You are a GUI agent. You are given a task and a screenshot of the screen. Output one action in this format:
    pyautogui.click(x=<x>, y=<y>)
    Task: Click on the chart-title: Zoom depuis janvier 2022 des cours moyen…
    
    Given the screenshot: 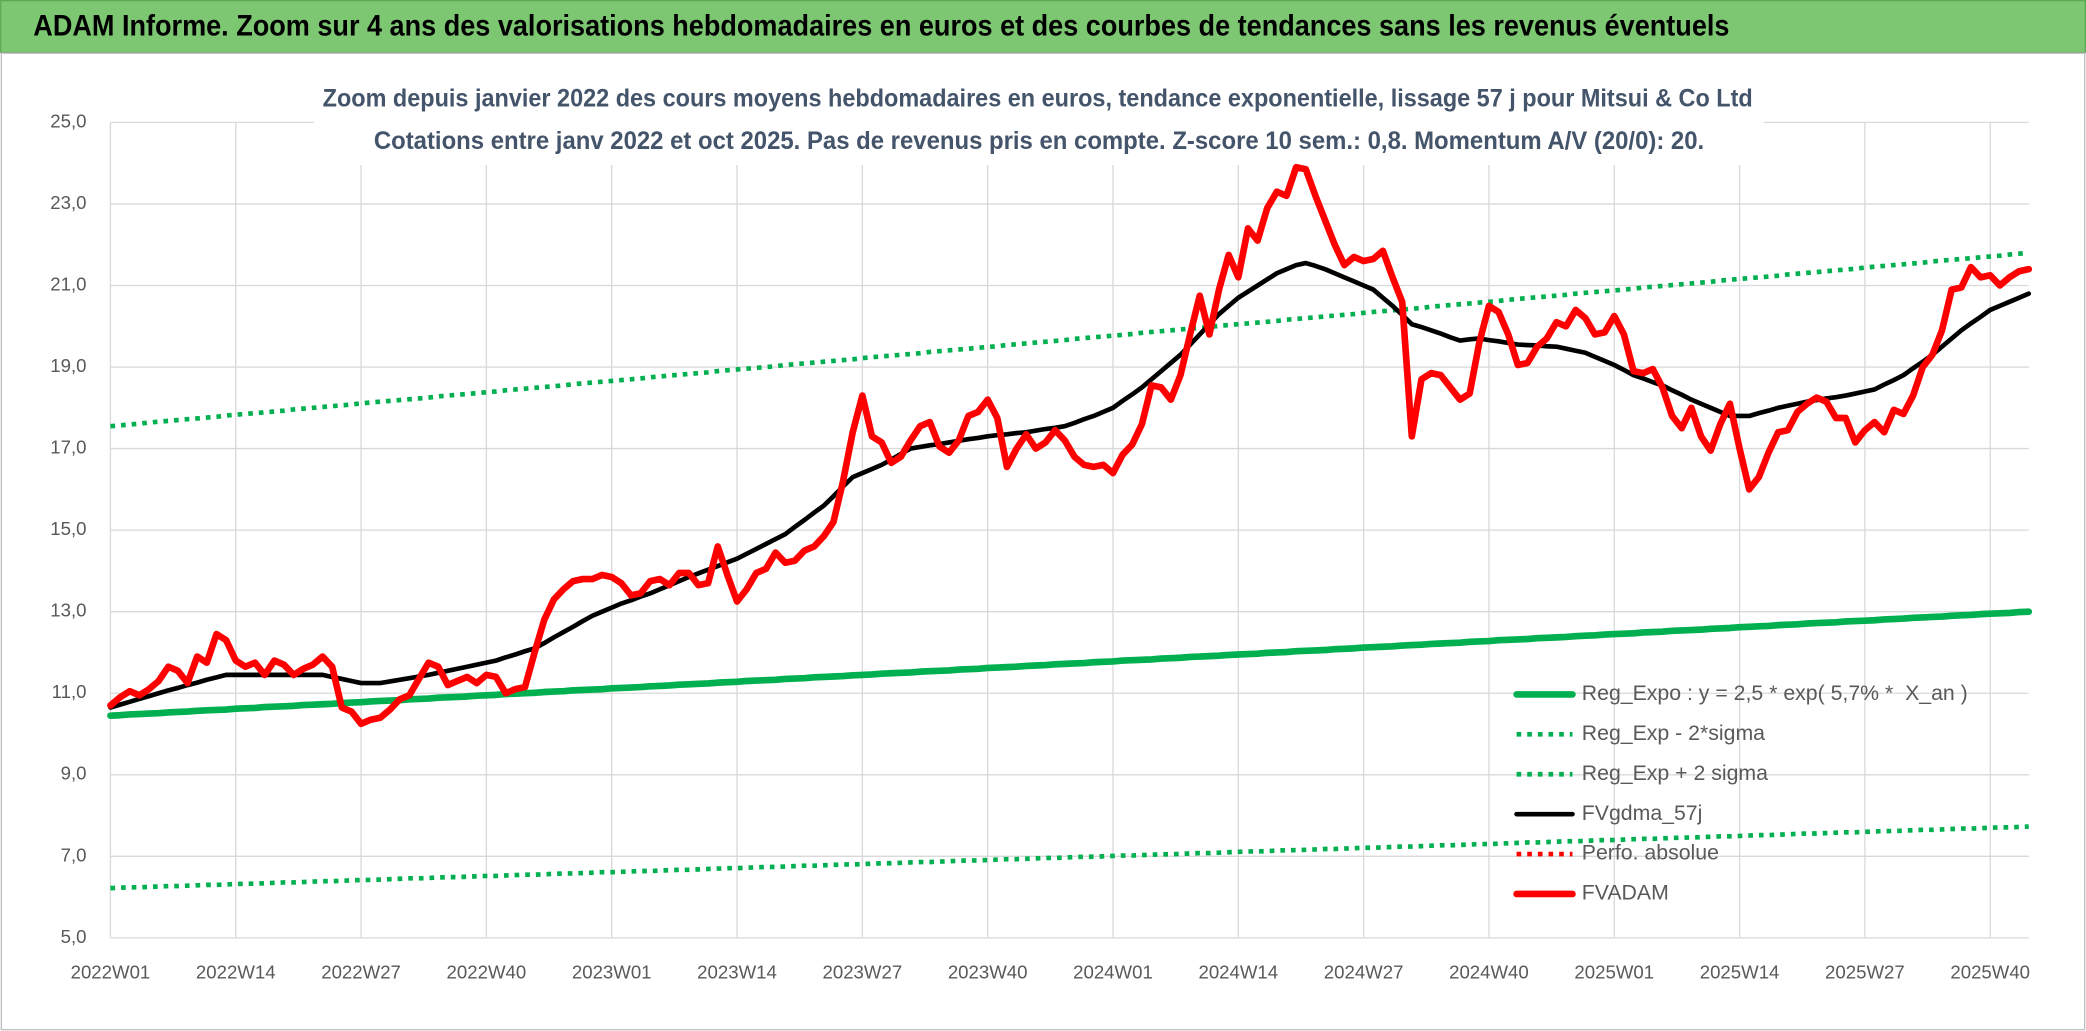 What is the action you would take?
    pyautogui.click(x=1038, y=98)
    